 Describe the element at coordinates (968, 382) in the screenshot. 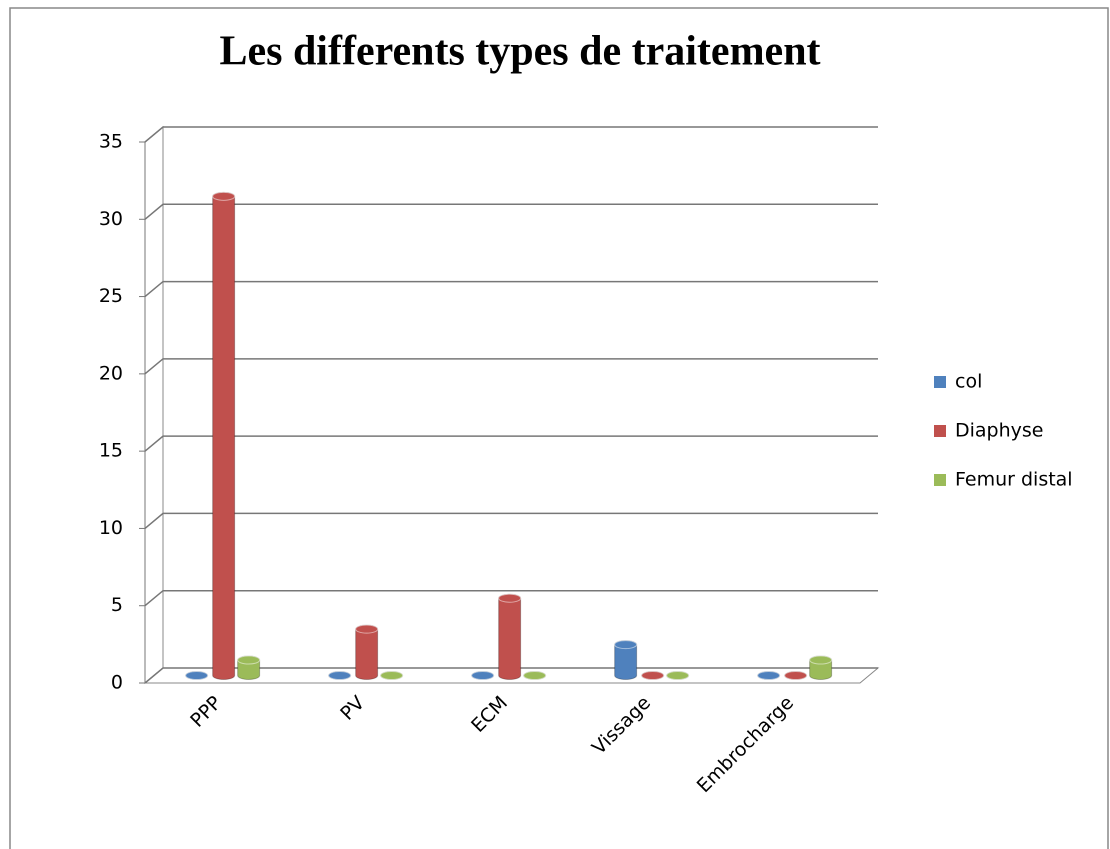

I see `legend-label: col` at that location.